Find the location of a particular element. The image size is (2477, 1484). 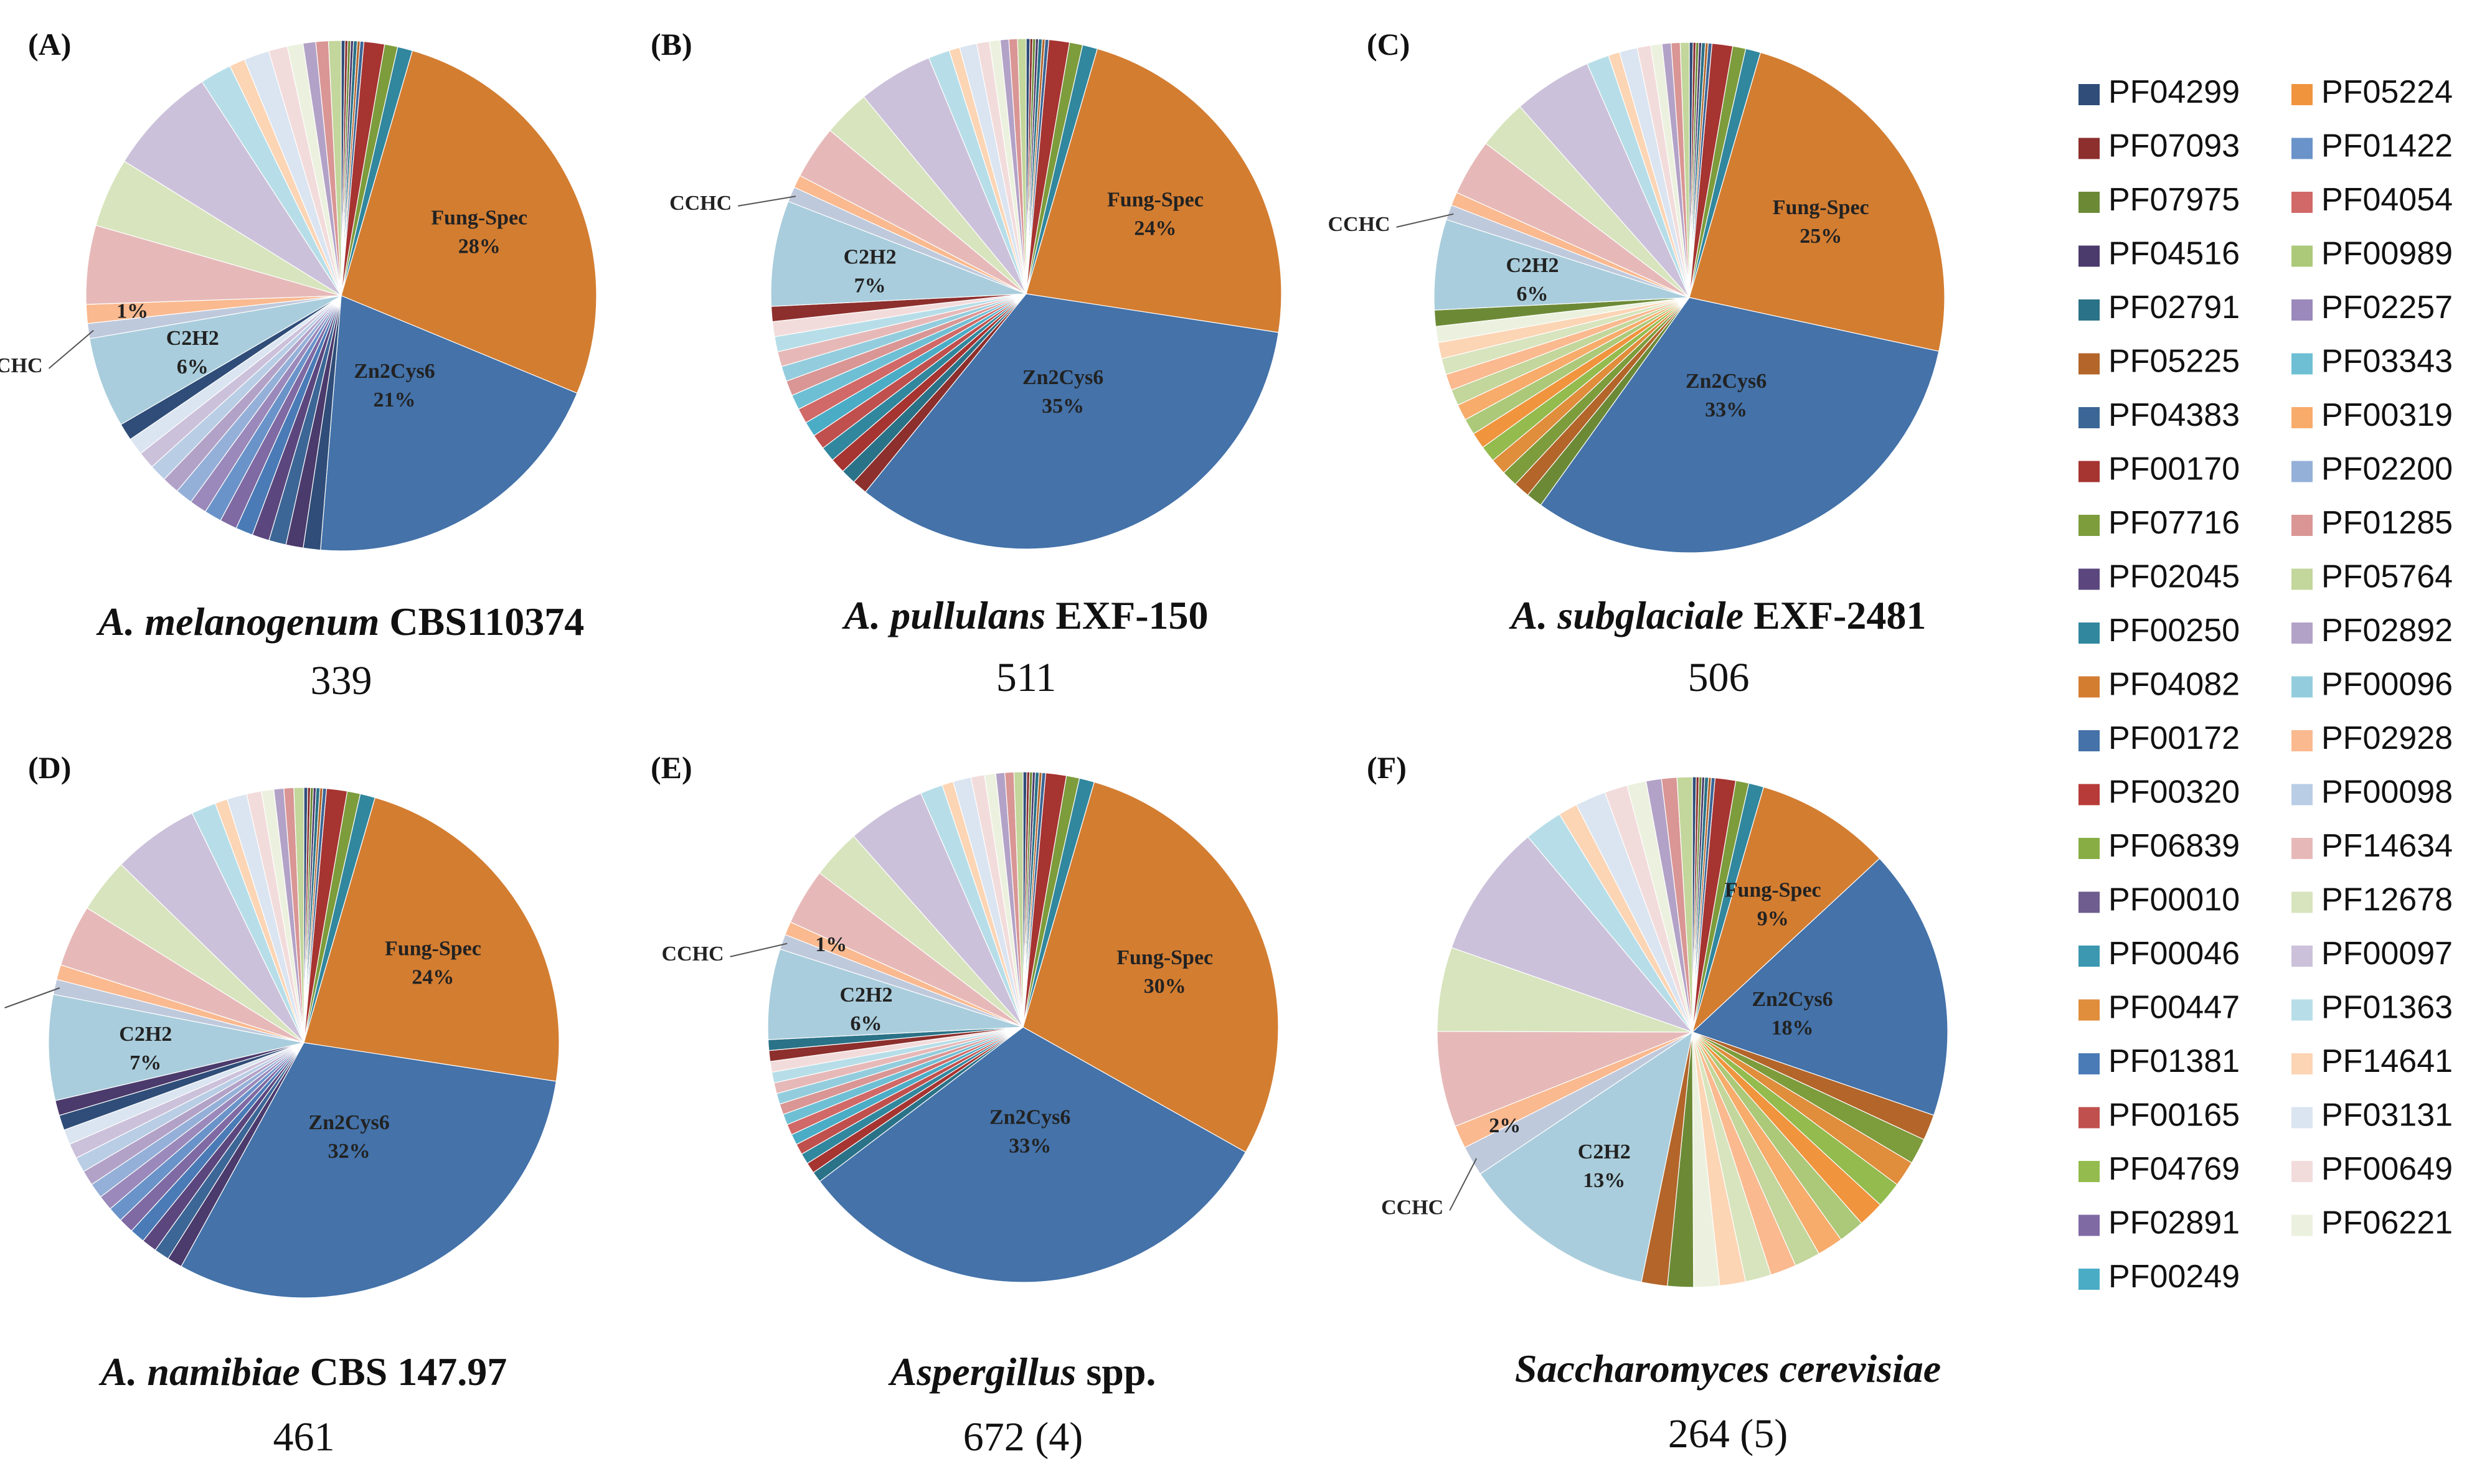

legend-label: PF00097 is located at coordinates (2387, 954).